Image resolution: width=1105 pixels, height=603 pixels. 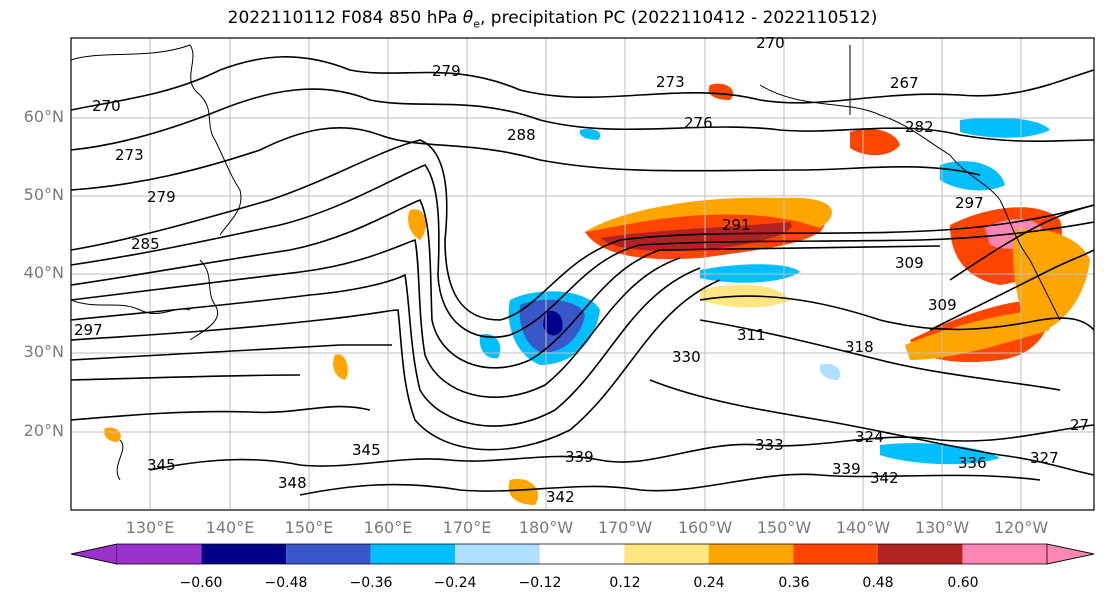 I want to click on lon-label: 140°W, so click(x=863, y=527).